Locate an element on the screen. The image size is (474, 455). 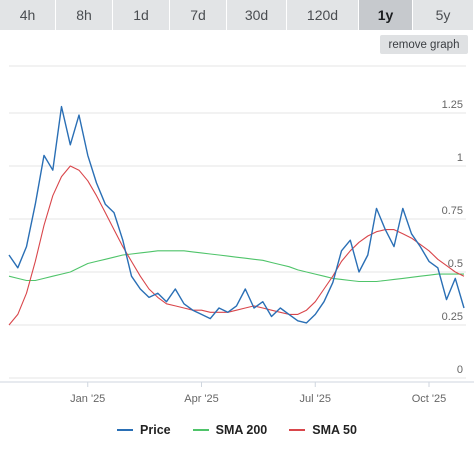
chart-legend: Price SMA 200 SMA 50 is located at coordinates (237, 430).